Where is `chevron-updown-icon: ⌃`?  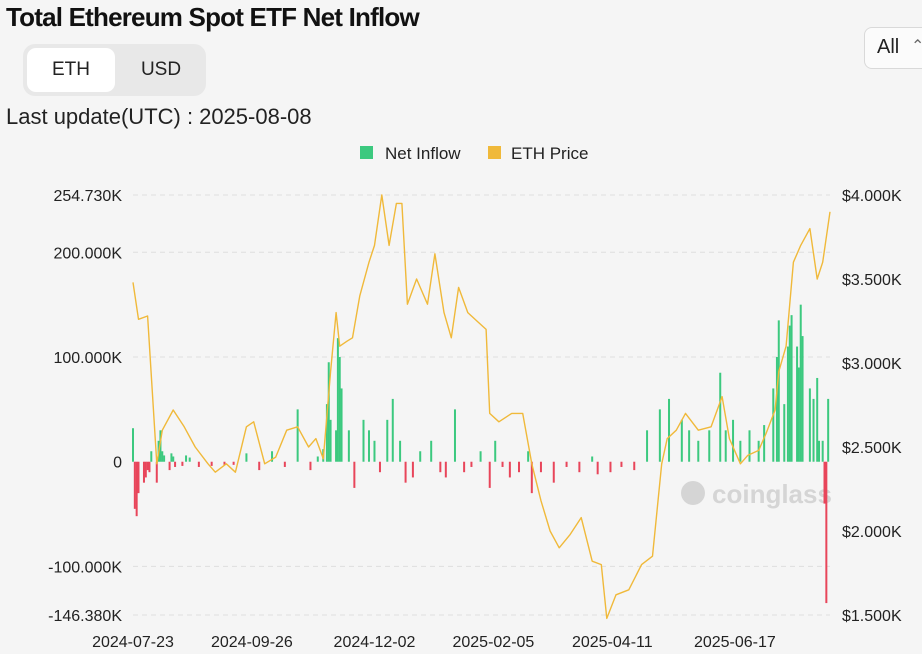
chevron-updown-icon: ⌃ is located at coordinates (916, 46).